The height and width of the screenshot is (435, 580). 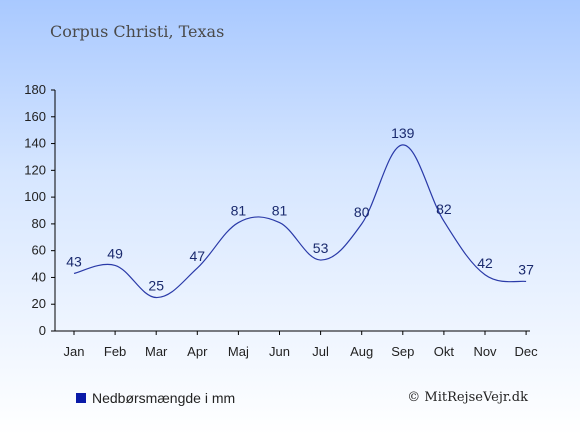 What do you see at coordinates (527, 351) in the screenshot?
I see `x-tick-label: Dec` at bounding box center [527, 351].